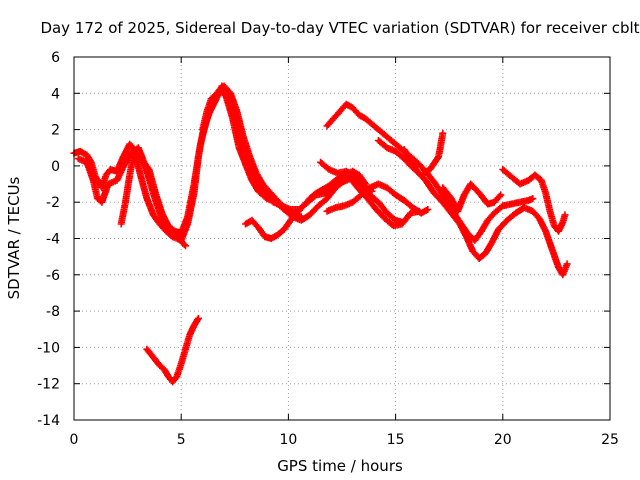 This screenshot has width=640, height=480. Describe the element at coordinates (288, 440) in the screenshot. I see `x-tick-label: 10` at that location.